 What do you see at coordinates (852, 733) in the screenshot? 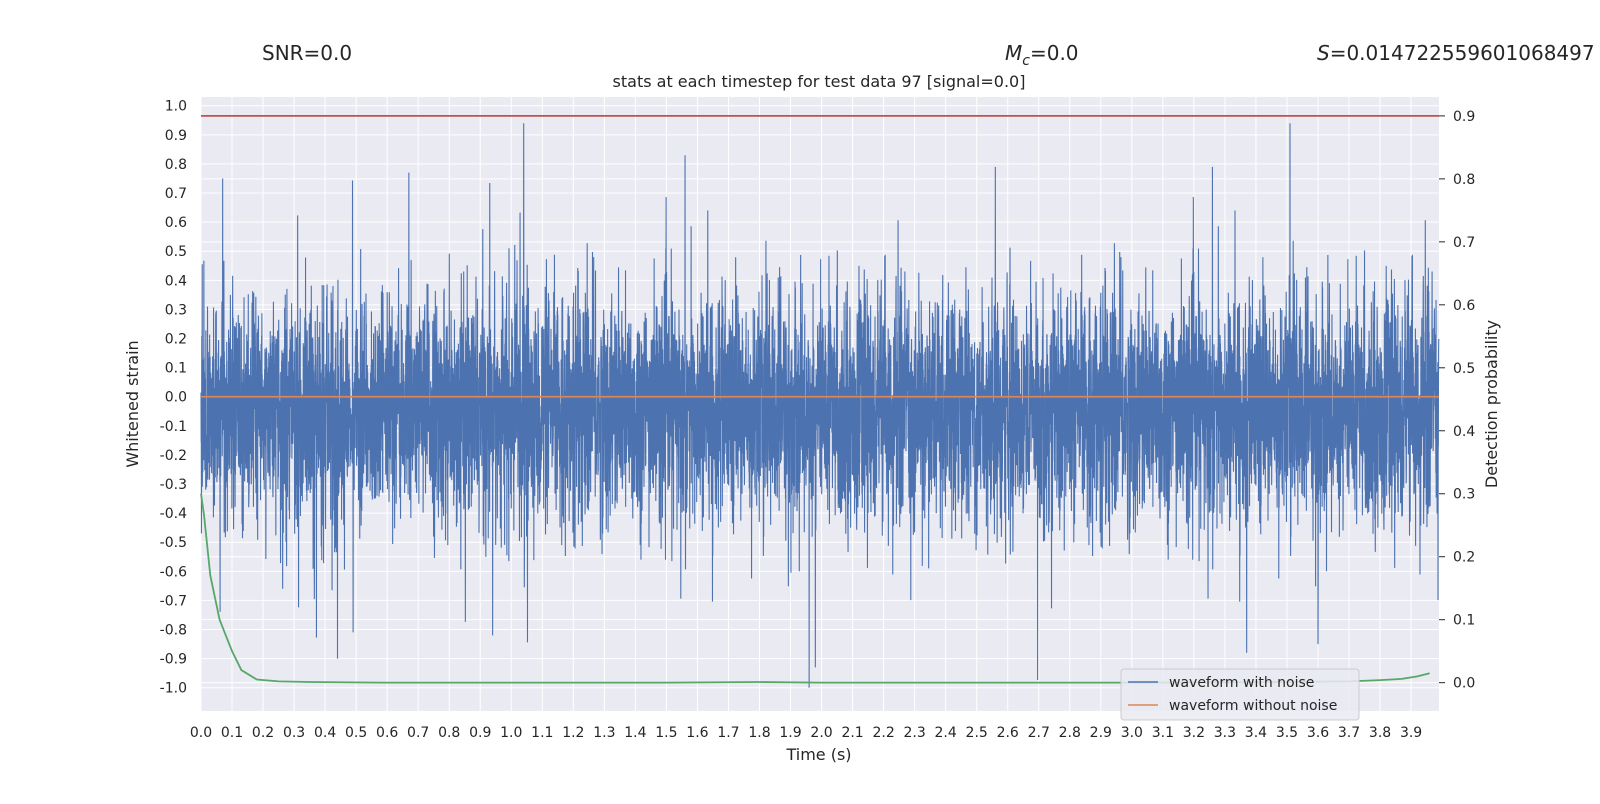
I see `x-tick-label: 2.1` at bounding box center [852, 733].